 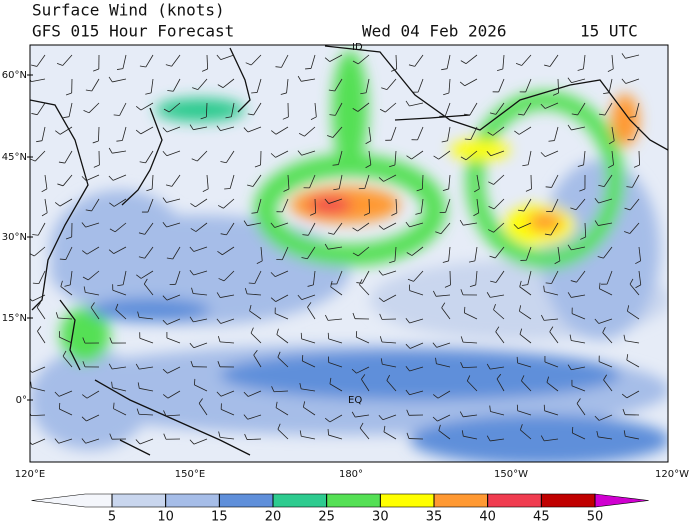 I want to click on wind-area, so click(x=539, y=438).